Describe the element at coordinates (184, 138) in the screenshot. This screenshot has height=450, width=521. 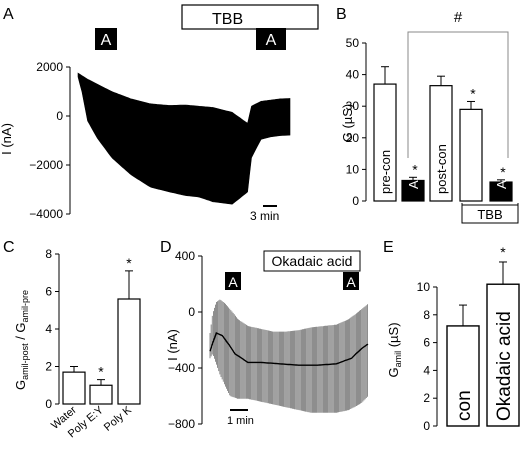
I see `panel-a-current-trace` at that location.